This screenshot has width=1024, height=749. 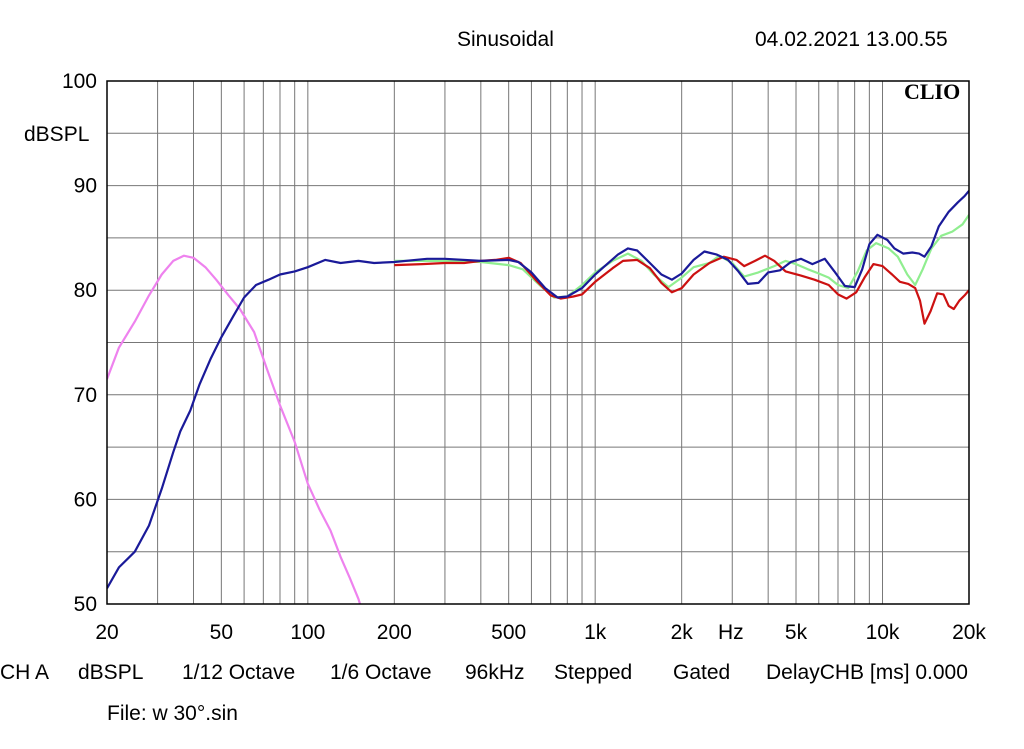 I want to click on x-tick-label: 2k, so click(x=682, y=632).